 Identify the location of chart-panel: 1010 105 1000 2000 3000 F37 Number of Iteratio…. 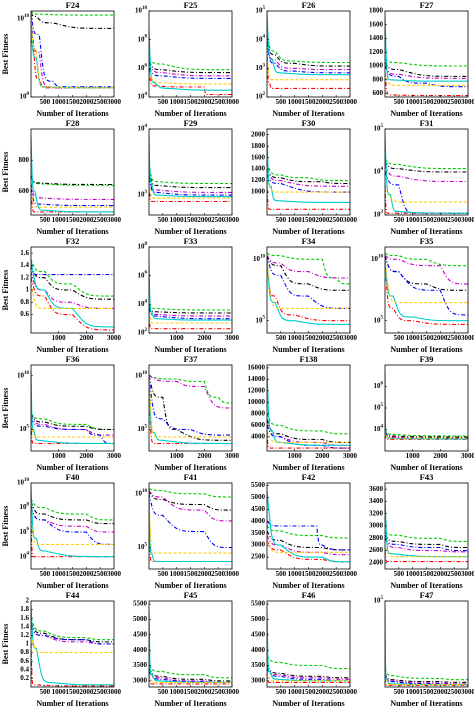
(179, 413).